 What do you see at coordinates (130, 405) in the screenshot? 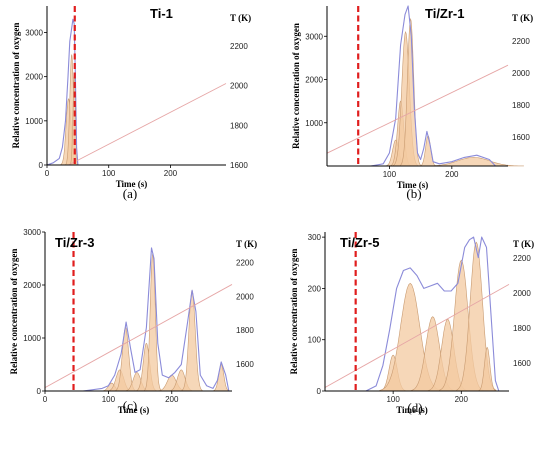
I see `panel-label: (c)` at bounding box center [130, 405].